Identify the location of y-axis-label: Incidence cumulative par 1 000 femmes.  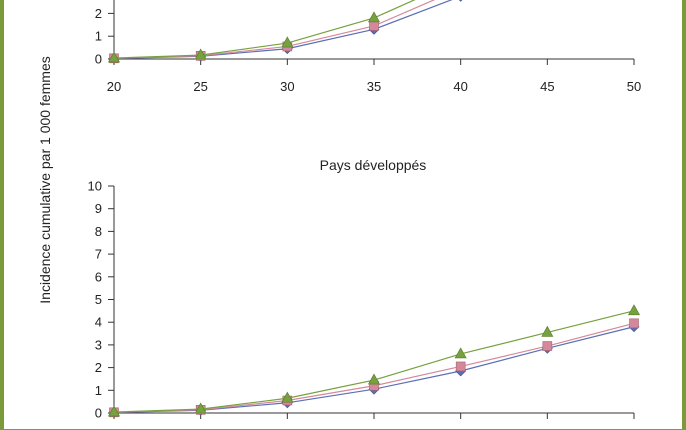
(45, 179).